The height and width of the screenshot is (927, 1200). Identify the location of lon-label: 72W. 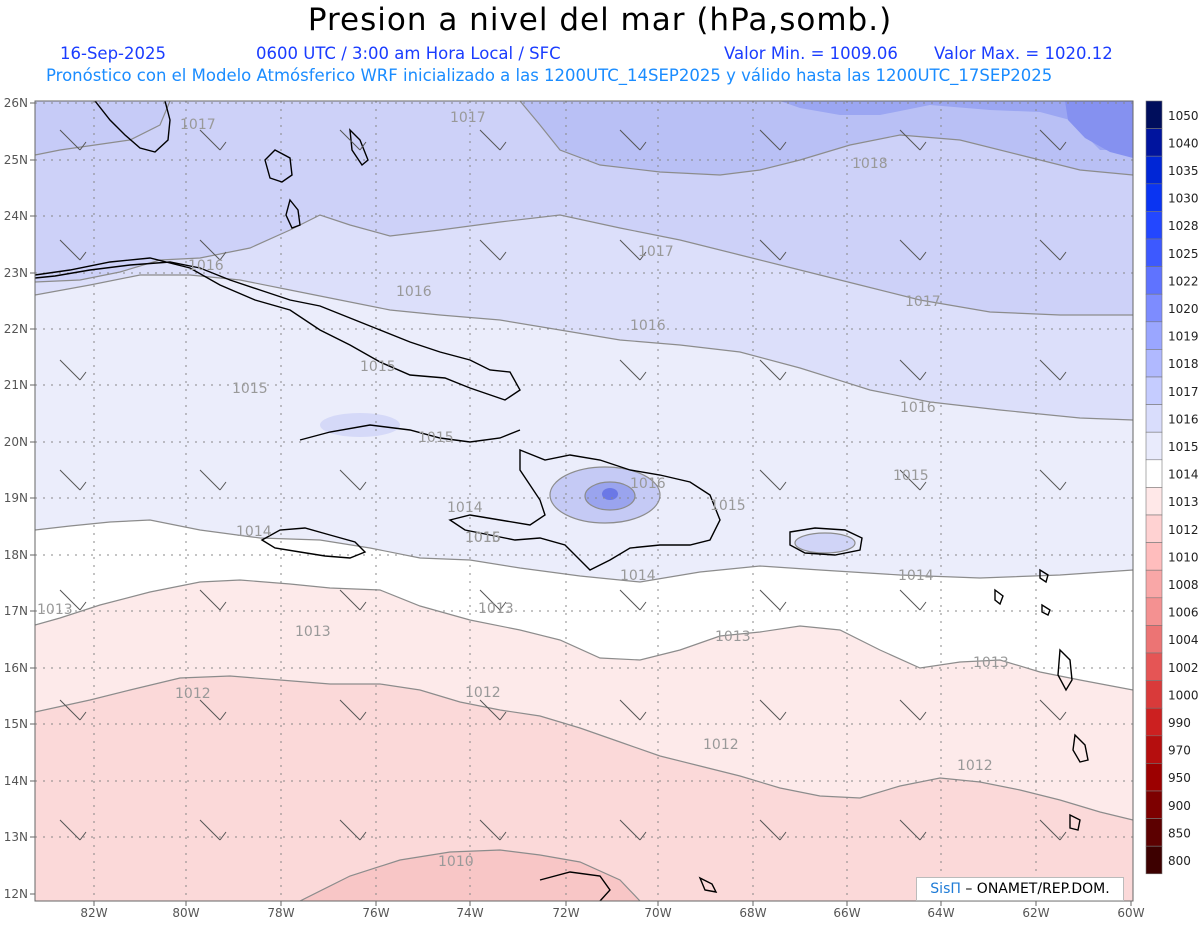
(565, 913).